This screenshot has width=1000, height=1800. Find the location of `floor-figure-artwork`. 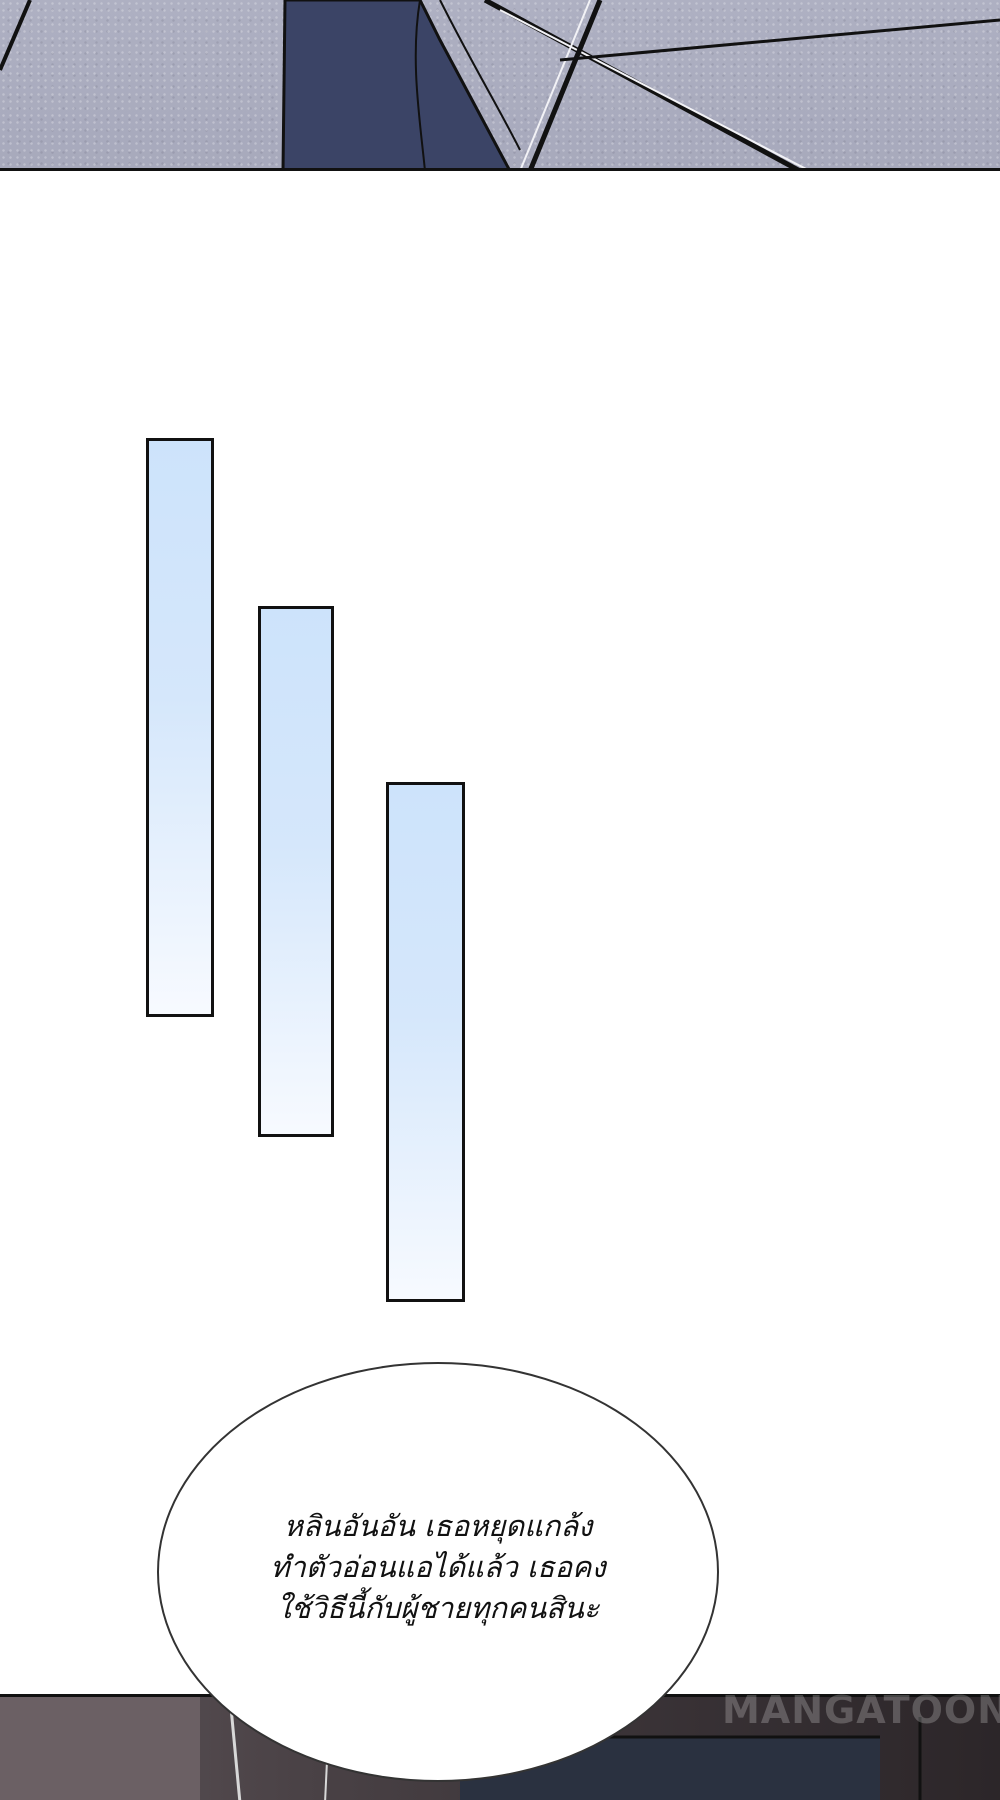

floor-figure-artwork is located at coordinates (500, 84).